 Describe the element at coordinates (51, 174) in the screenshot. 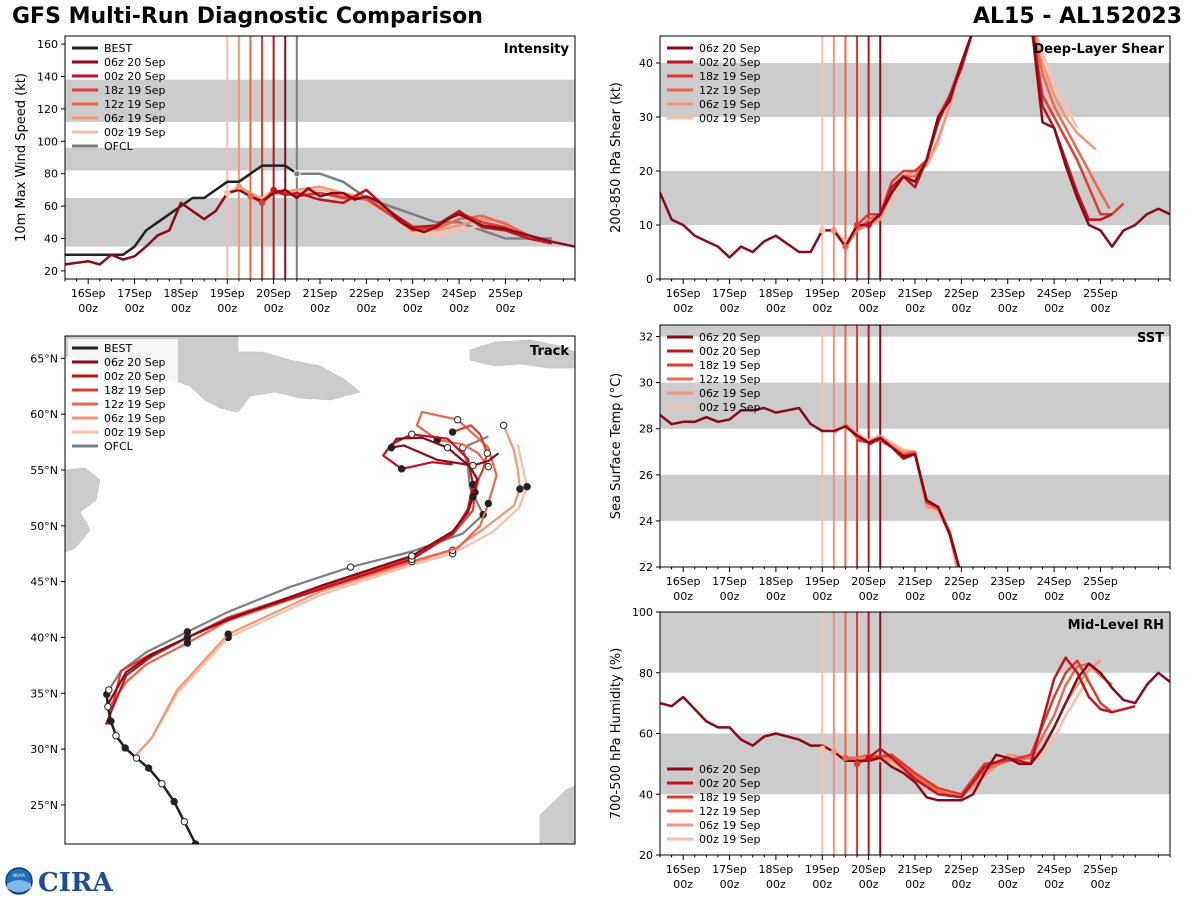

I see `intensity-ytick-label: 80` at that location.